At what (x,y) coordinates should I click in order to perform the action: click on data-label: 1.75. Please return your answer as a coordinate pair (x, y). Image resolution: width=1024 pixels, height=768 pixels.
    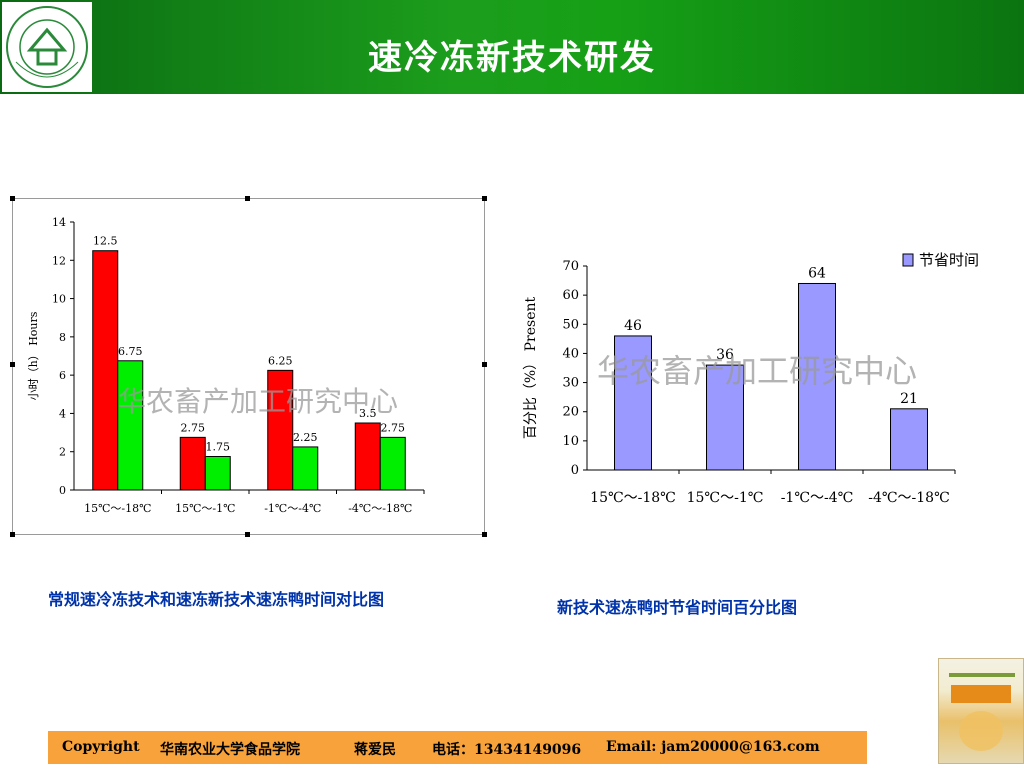
    Looking at the image, I should click on (218, 447).